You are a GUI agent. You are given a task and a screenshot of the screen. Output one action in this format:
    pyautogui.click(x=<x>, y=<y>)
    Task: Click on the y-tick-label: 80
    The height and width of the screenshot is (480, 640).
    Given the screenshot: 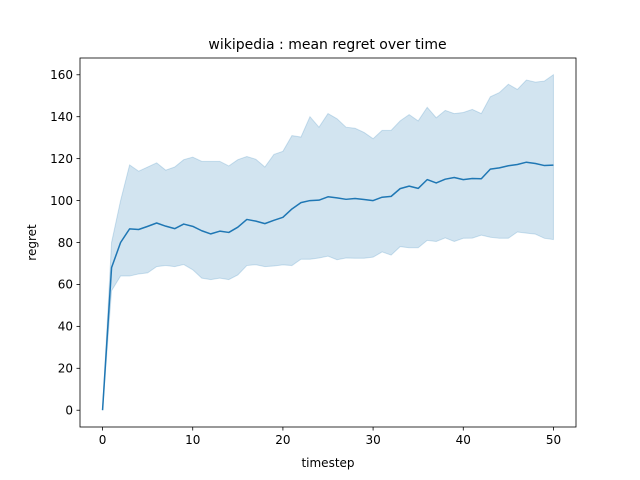 What is the action you would take?
    pyautogui.click(x=65, y=243)
    